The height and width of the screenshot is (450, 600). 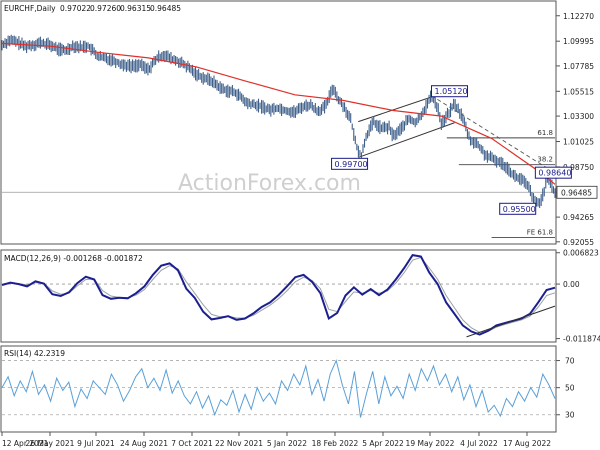 What do you see at coordinates (96, 443) in the screenshot?
I see `date-tick-label: 9 Jul 2021` at bounding box center [96, 443].